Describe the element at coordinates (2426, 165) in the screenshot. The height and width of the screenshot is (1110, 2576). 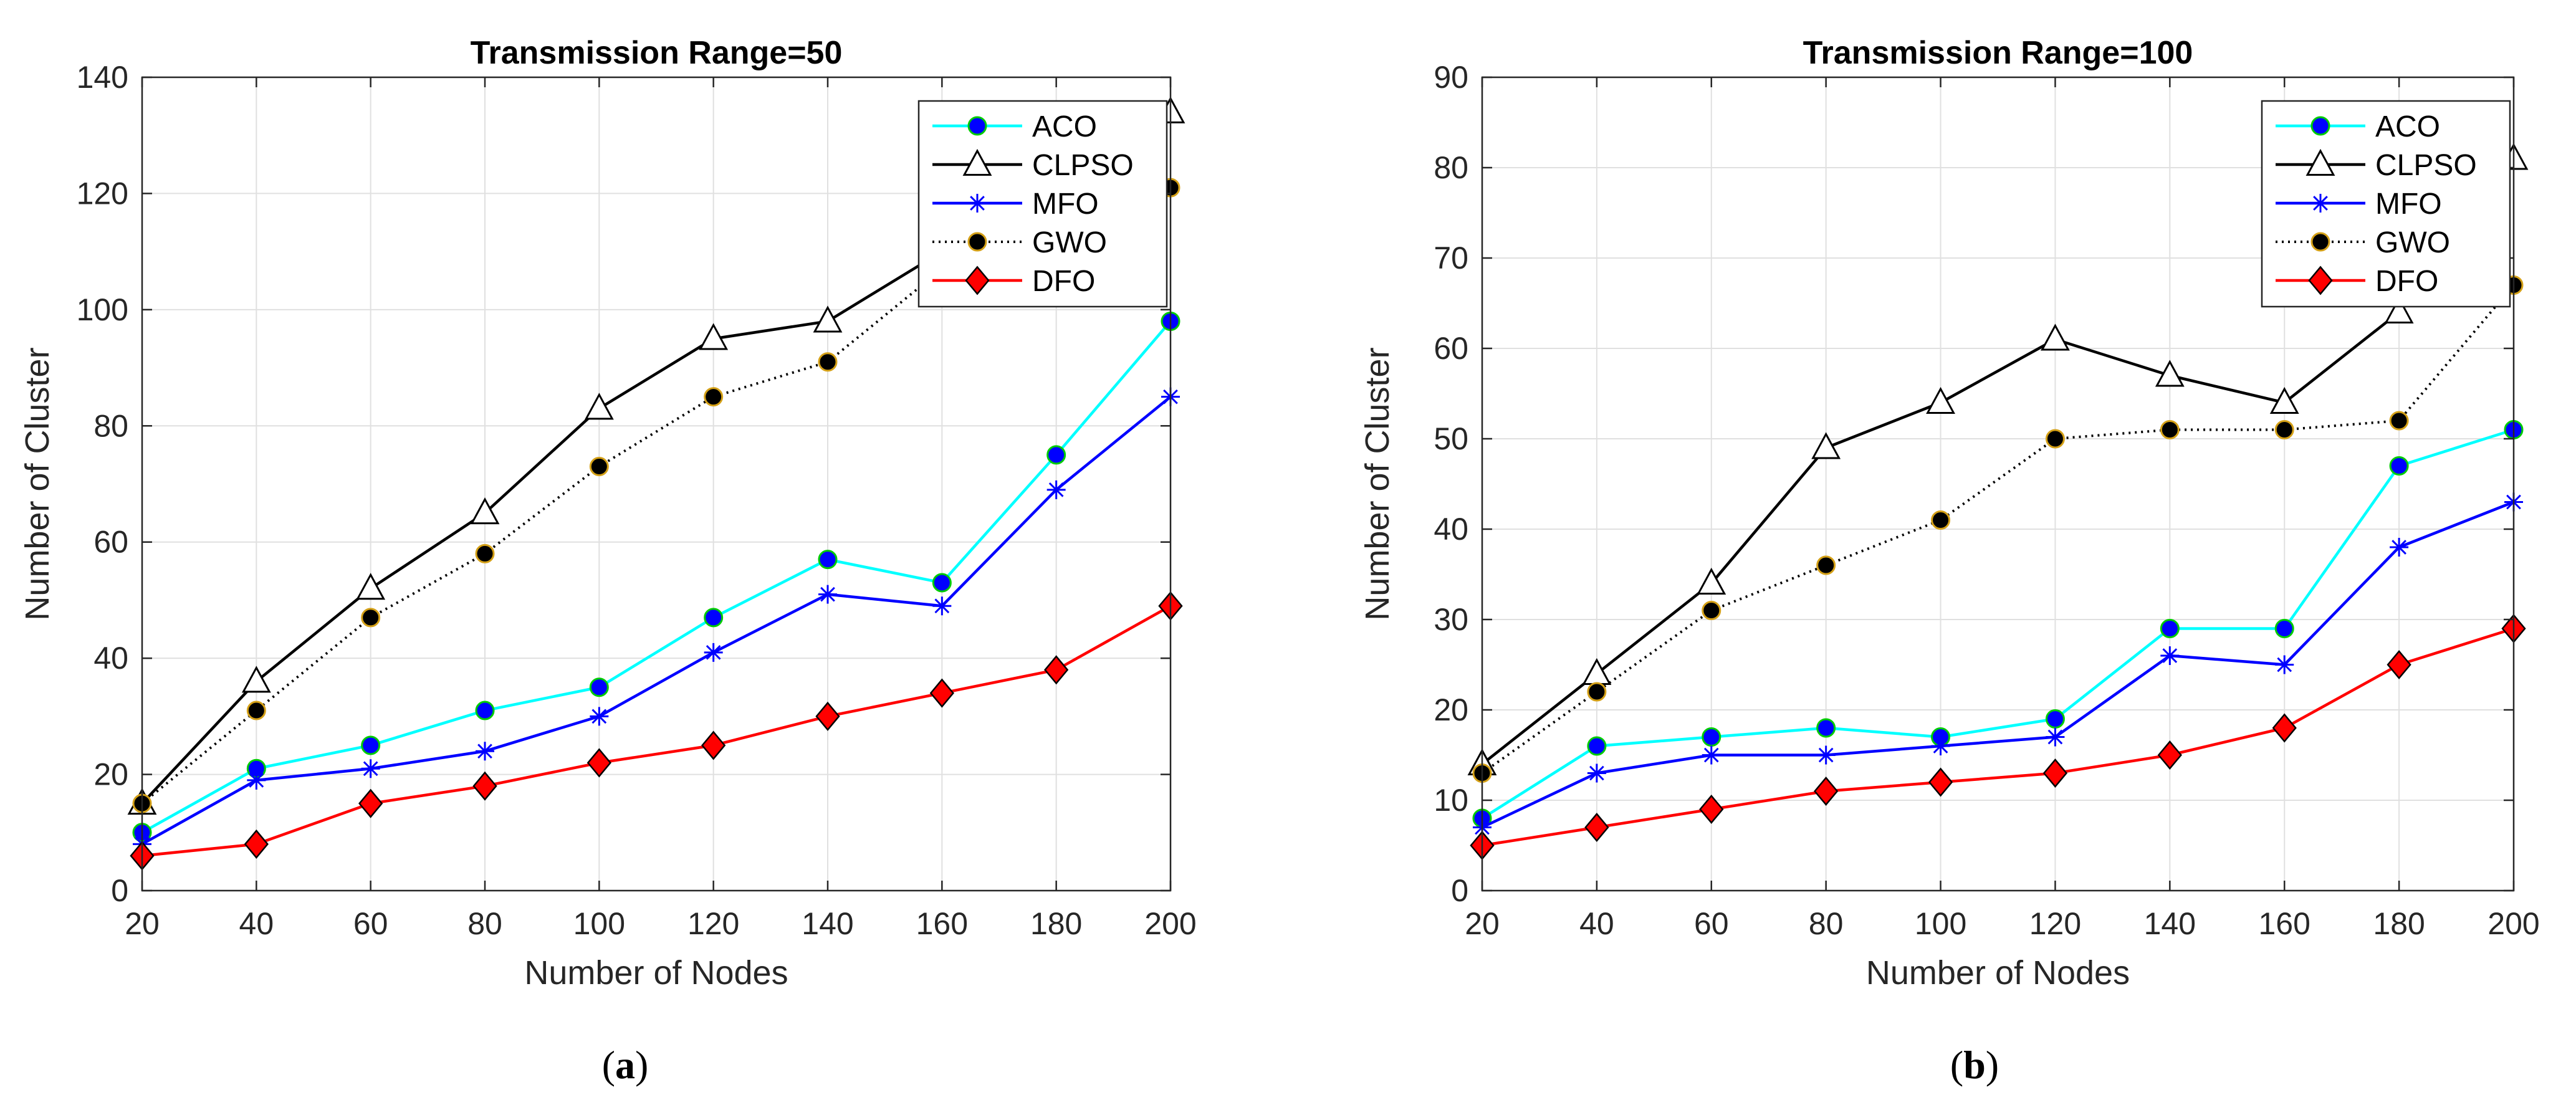
I see `legend-label: CLPSO` at that location.